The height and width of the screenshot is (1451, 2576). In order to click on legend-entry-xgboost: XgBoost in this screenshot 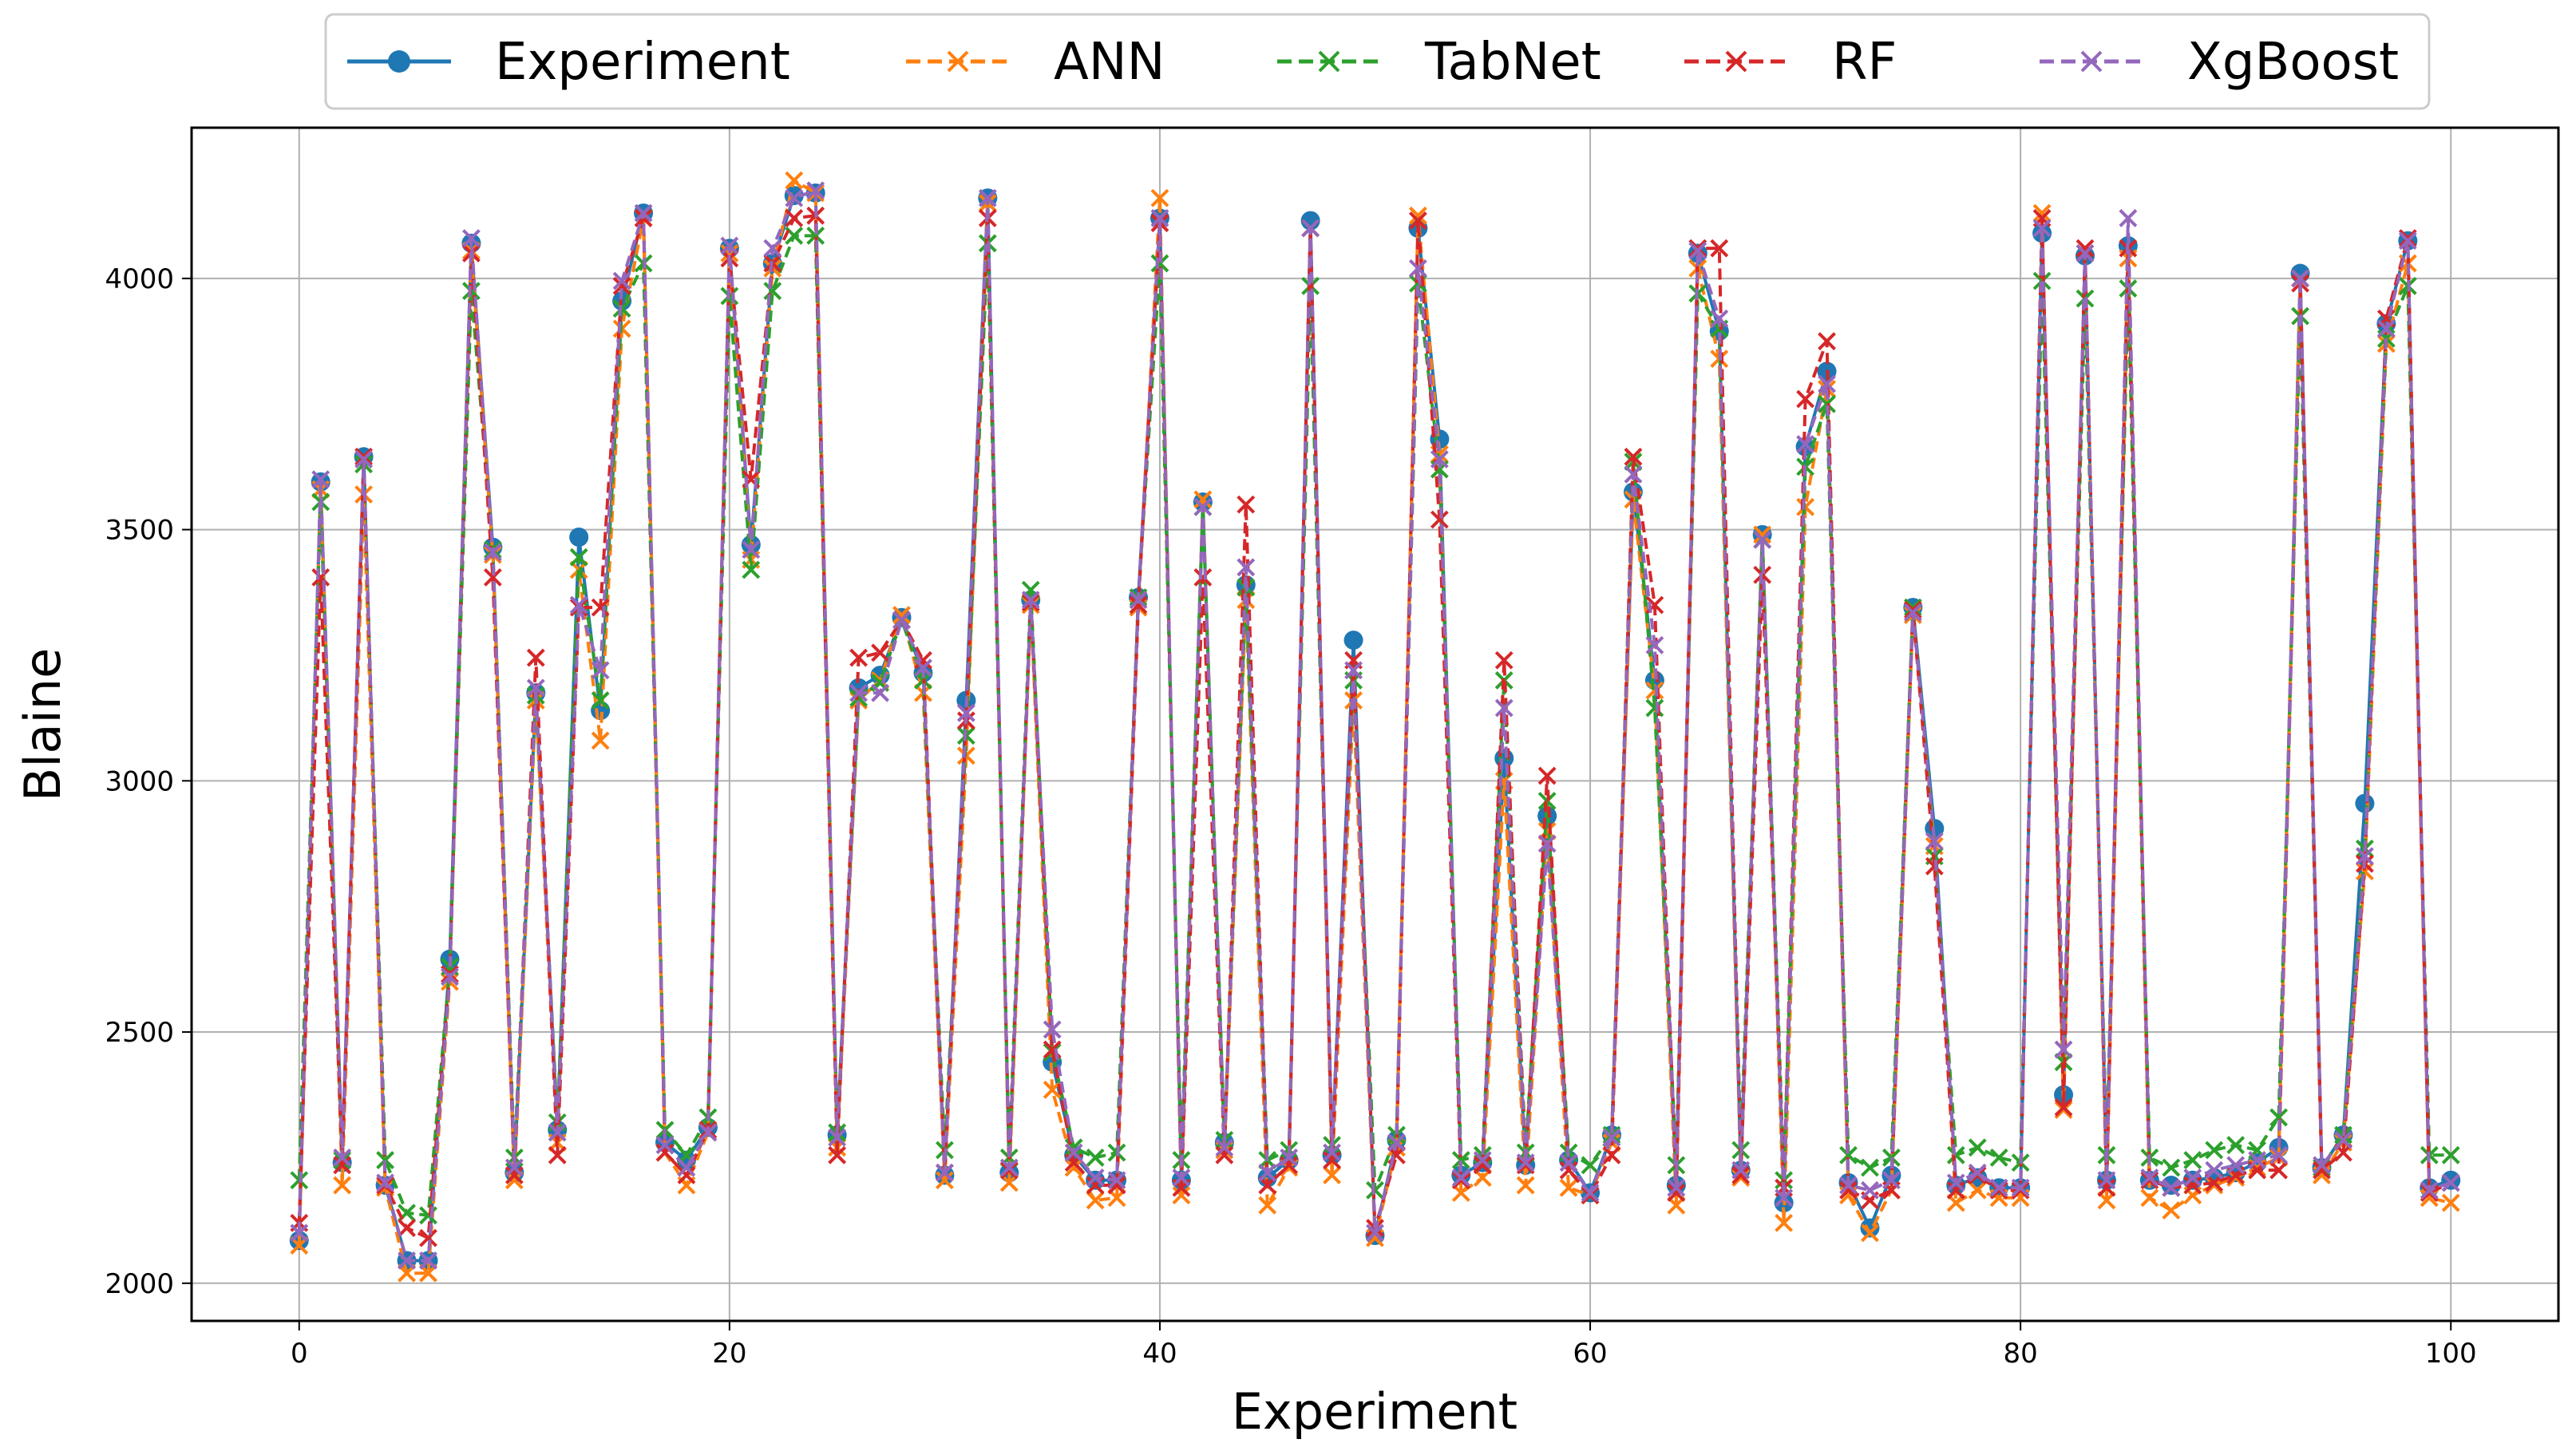, I will do `click(2219, 63)`.